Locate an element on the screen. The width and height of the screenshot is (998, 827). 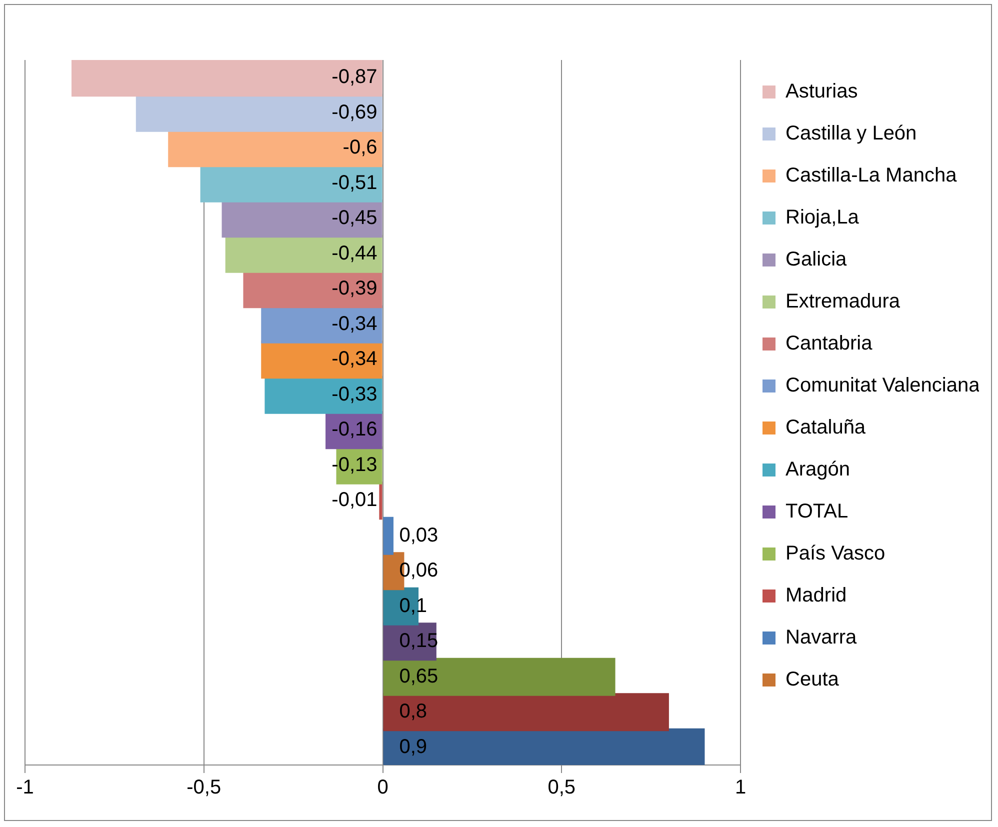
legend-label: Madrid is located at coordinates (816, 595).